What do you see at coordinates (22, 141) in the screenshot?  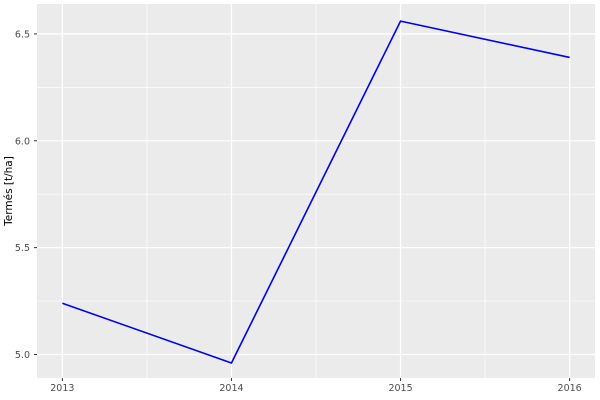 I see `y-tick-label: 6.0` at bounding box center [22, 141].